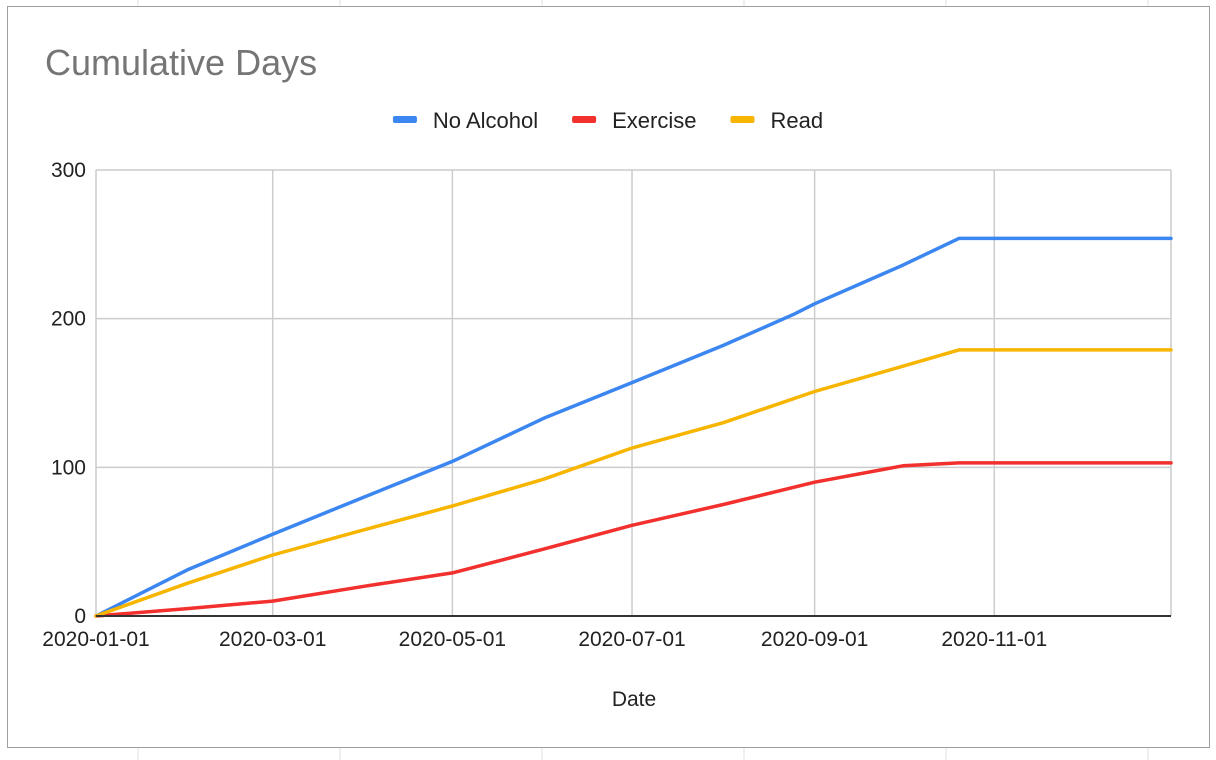 This screenshot has height=760, width=1216. What do you see at coordinates (68, 467) in the screenshot?
I see `y-tick-label: 100` at bounding box center [68, 467].